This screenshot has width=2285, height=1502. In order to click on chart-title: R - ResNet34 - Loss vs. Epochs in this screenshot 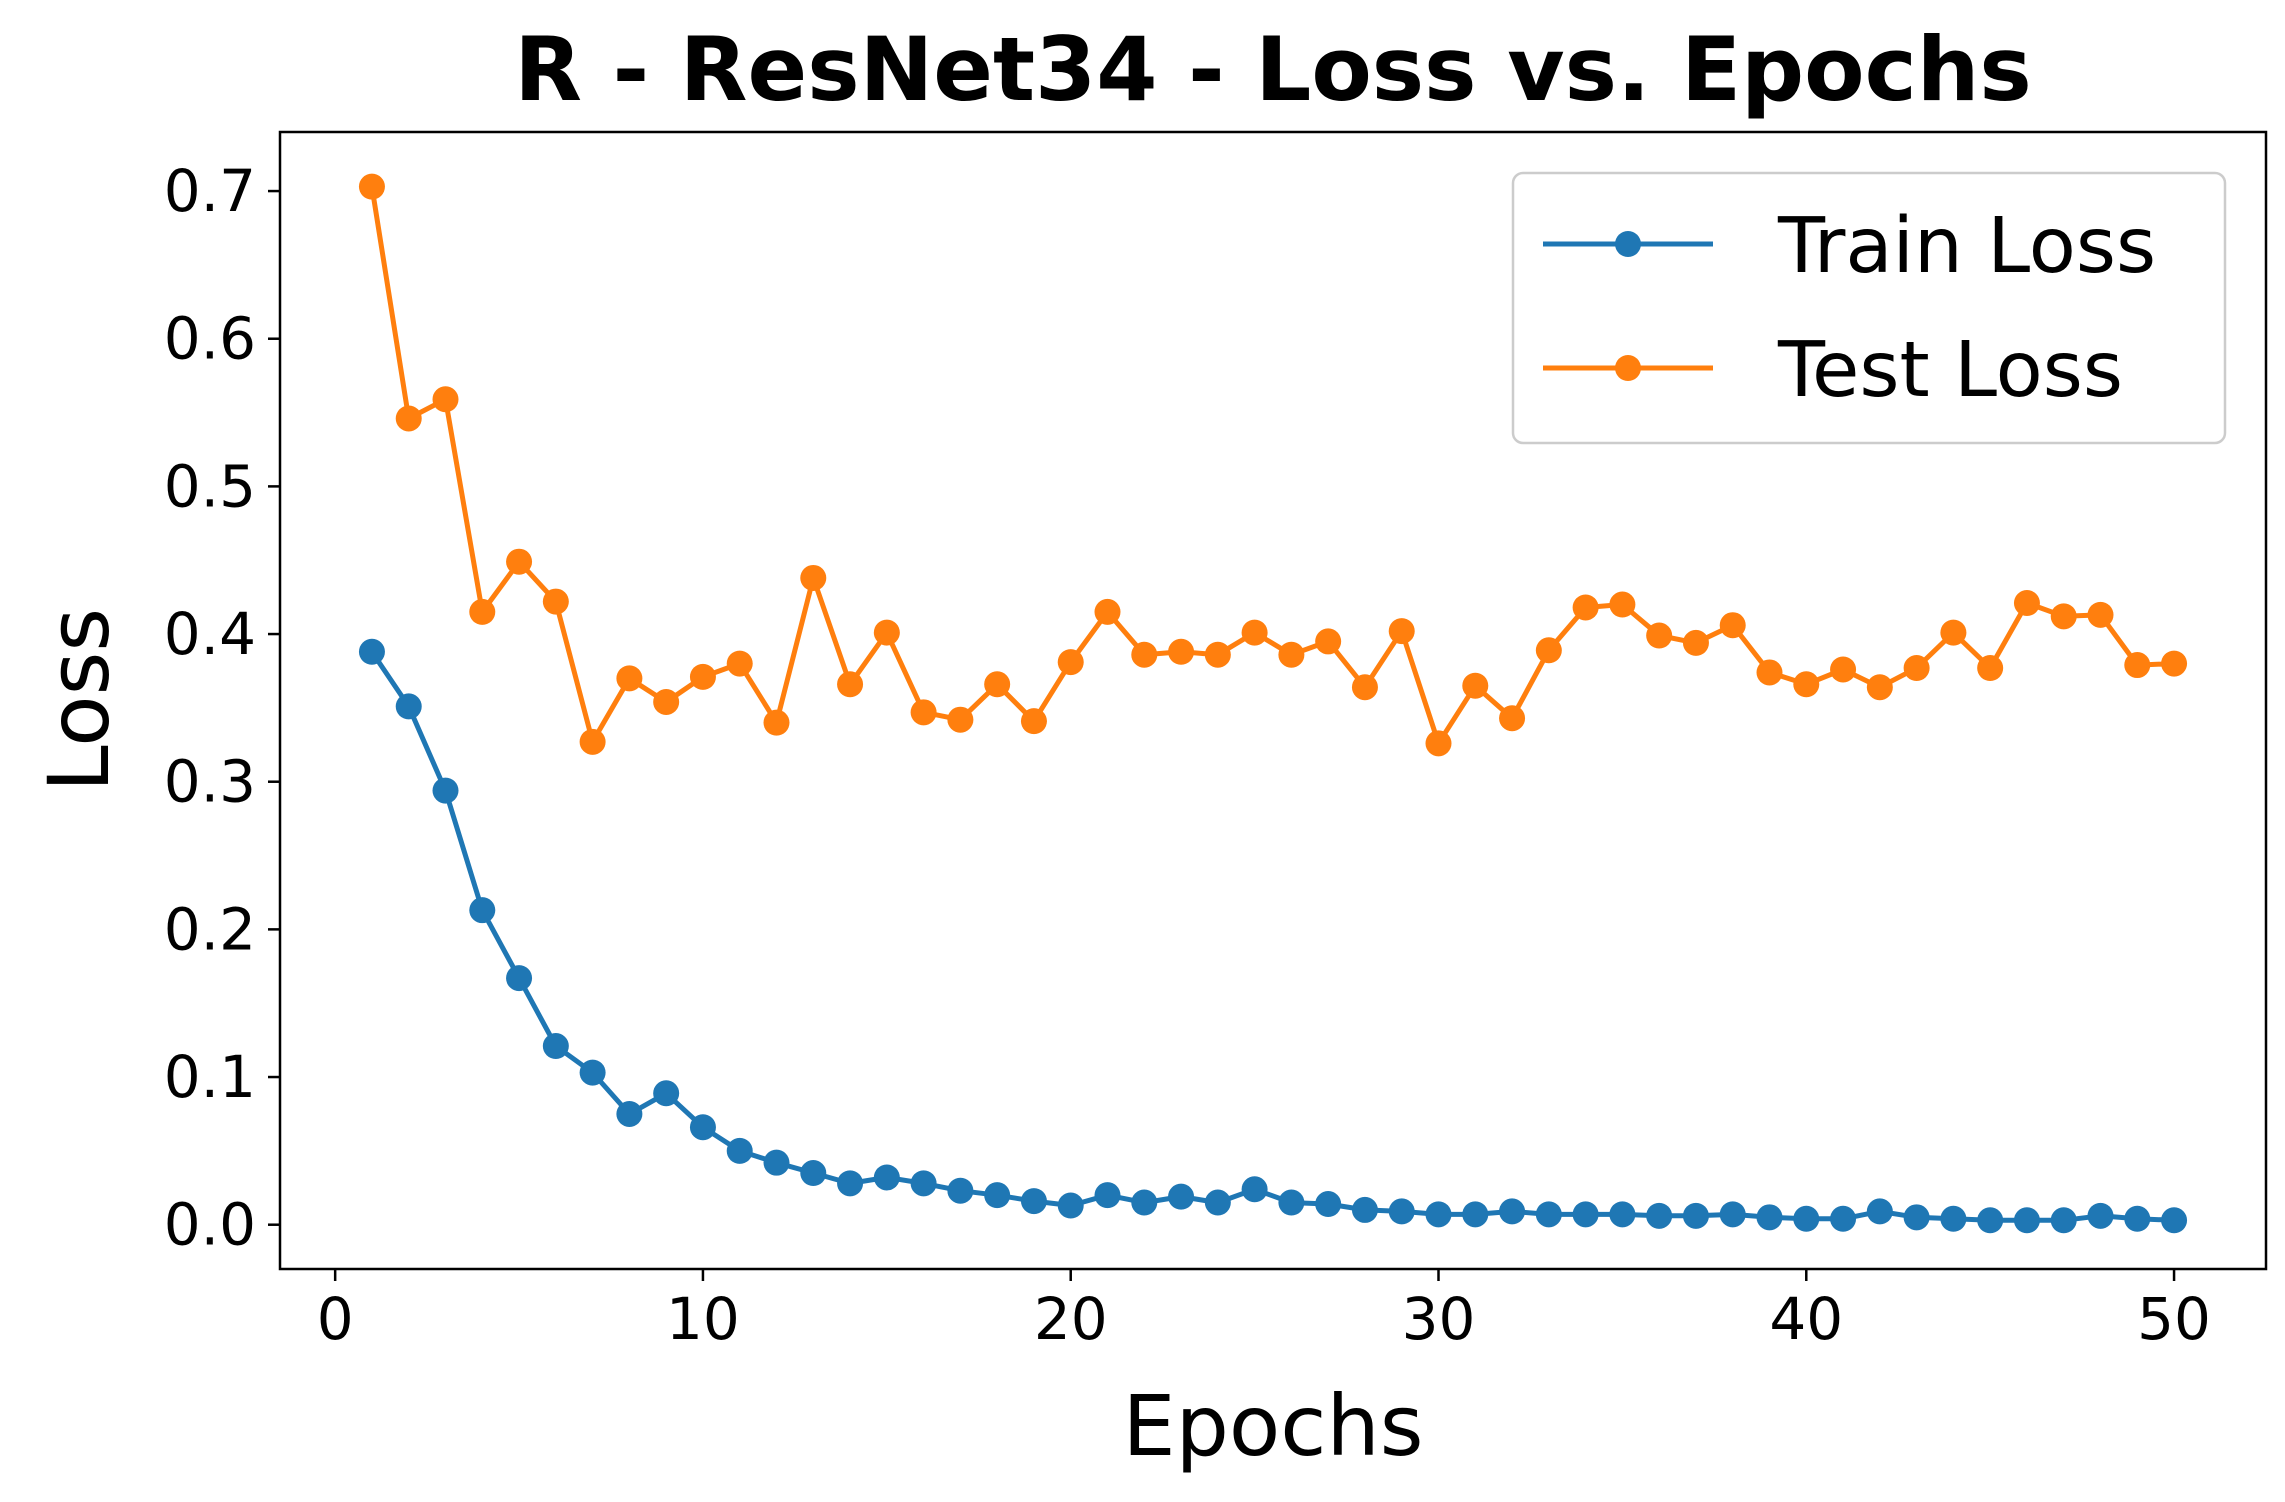, I will do `click(1273, 69)`.